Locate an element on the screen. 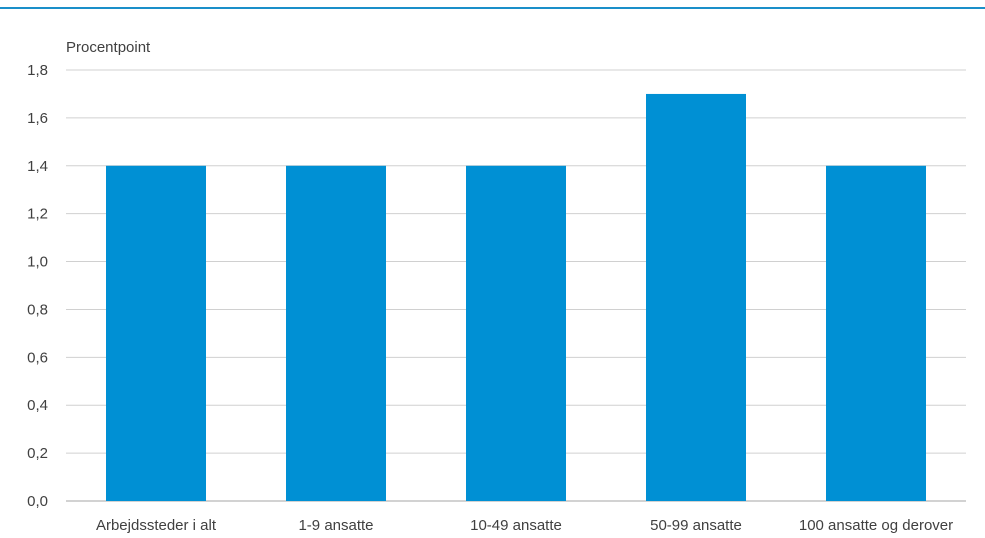  y-axis-ticks: 0,0 0,2 0,4 0,6 0,8 1,0 1,2 1,4 1,6 1,8 is located at coordinates (37, 286).